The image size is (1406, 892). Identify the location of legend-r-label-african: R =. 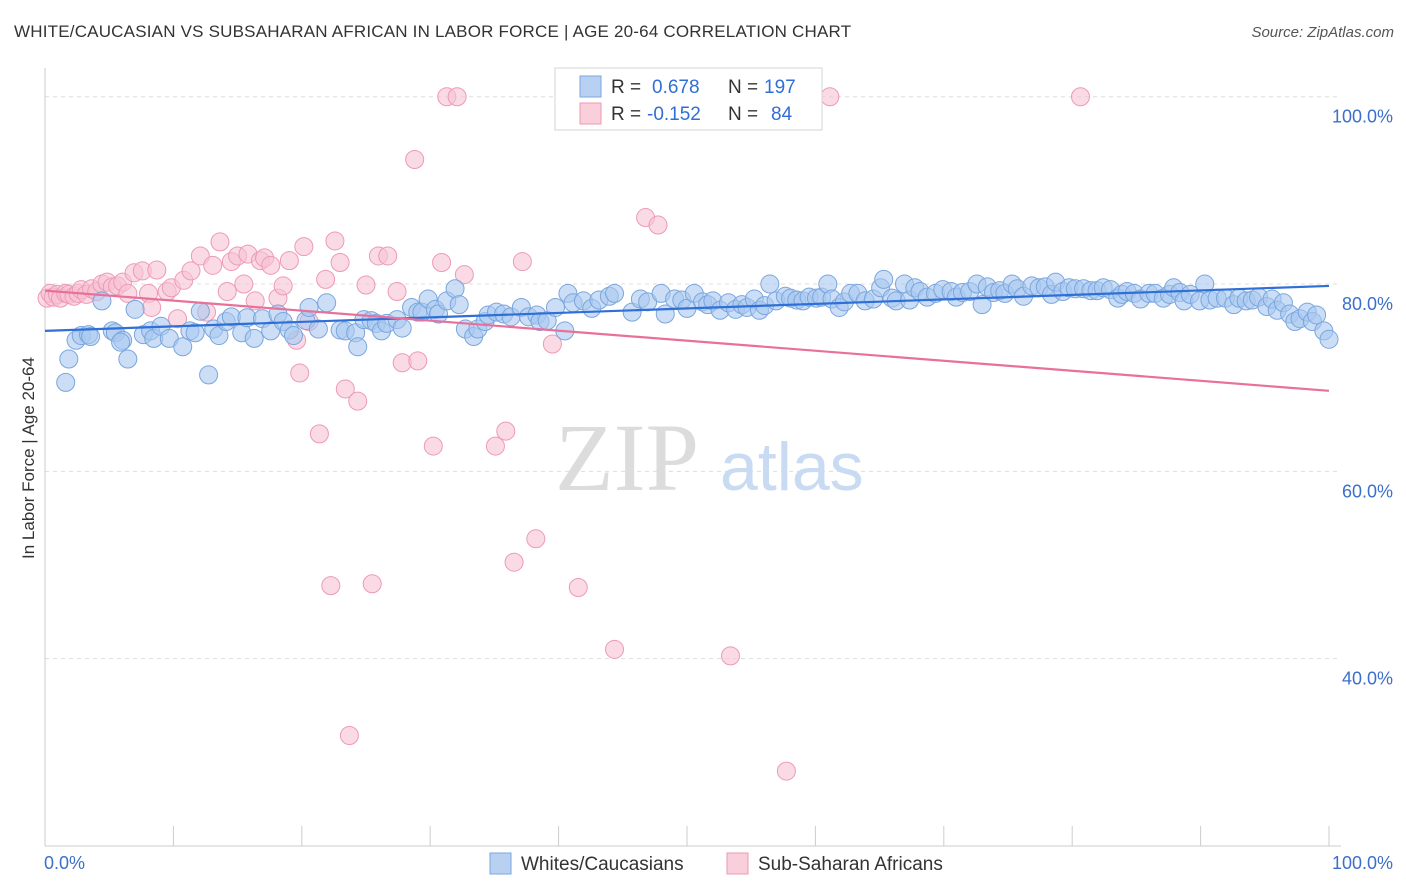
(626, 114).